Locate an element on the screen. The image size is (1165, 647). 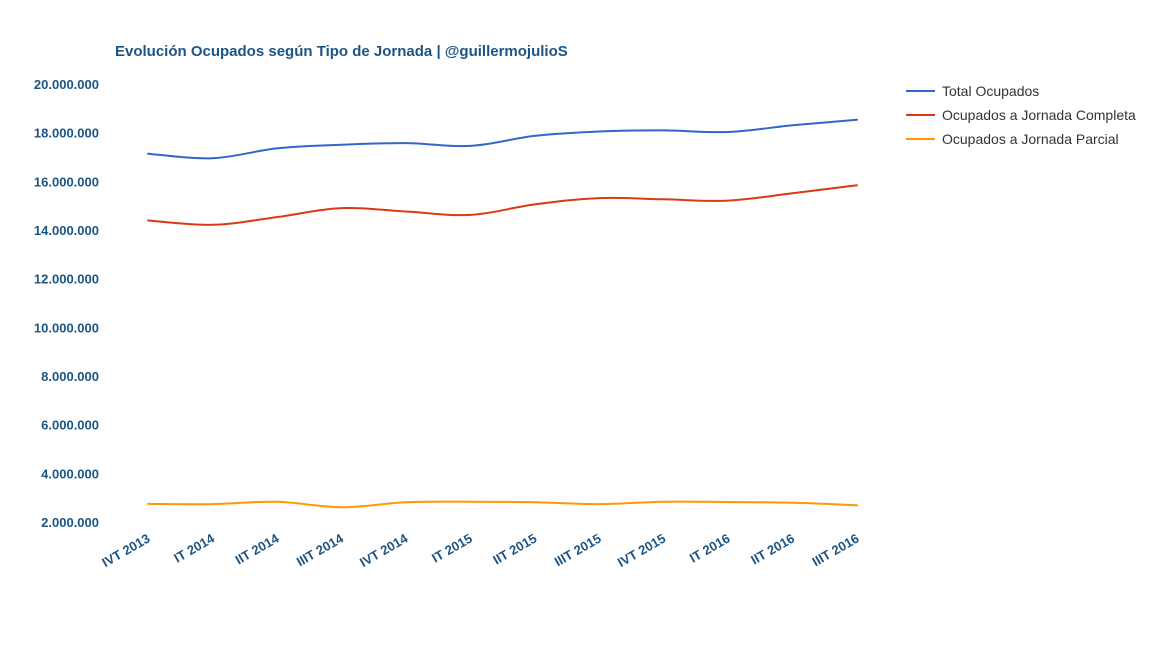
y-tick-label: 2.000.000 is located at coordinates (70, 522).